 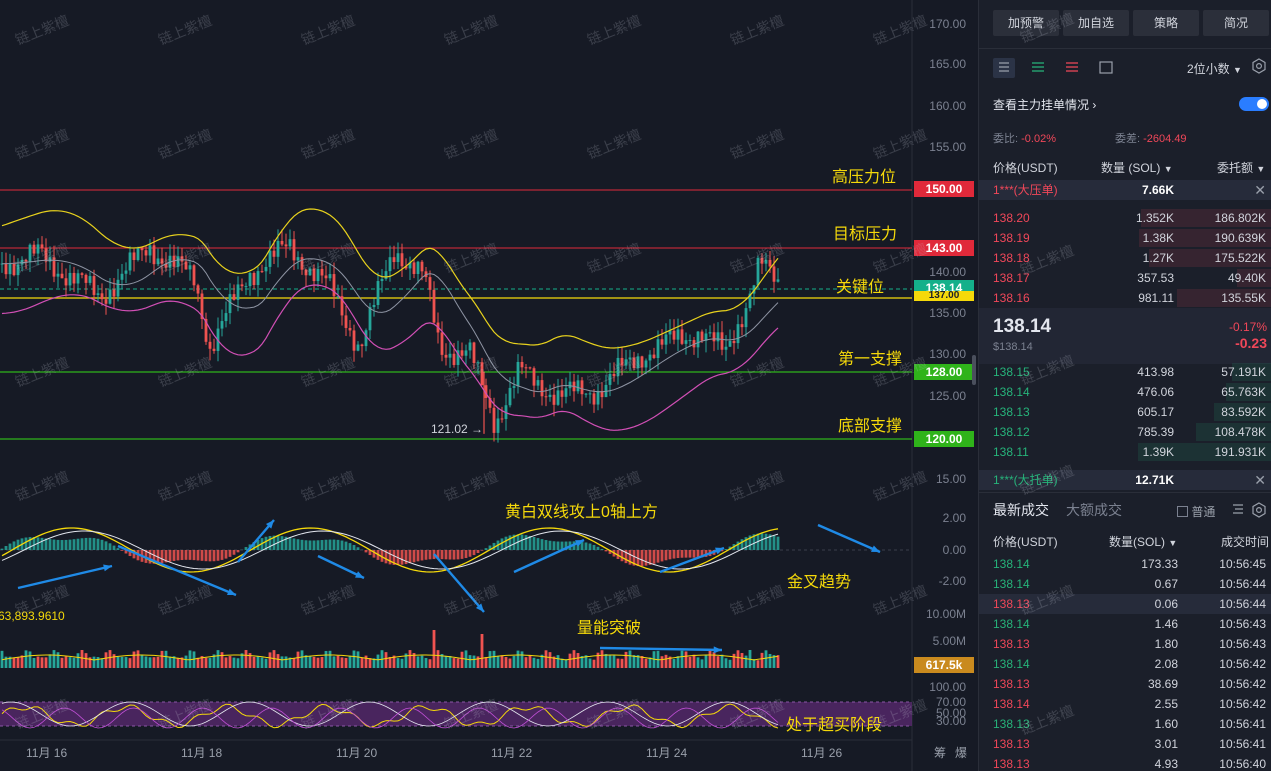 I want to click on tab-latest-trades: 最新成交, so click(x=1021, y=510).